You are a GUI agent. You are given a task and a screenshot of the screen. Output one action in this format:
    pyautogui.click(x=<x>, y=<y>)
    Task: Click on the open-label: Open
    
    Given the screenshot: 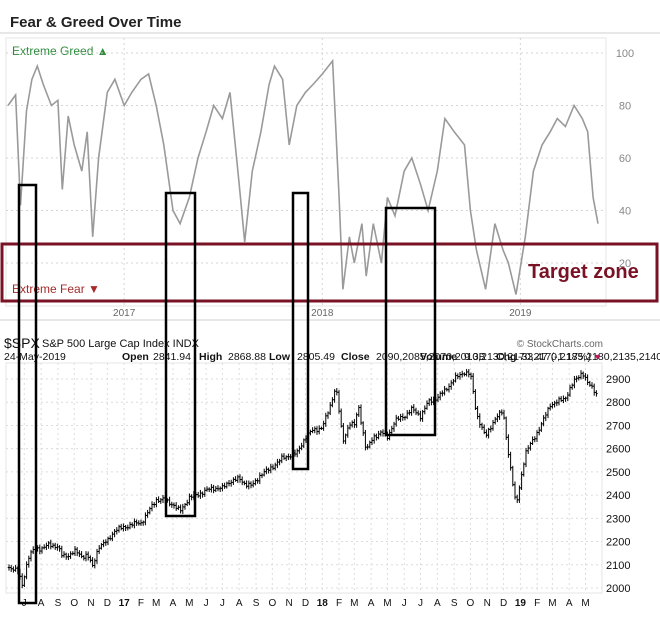 What is the action you would take?
    pyautogui.click(x=135, y=357)
    